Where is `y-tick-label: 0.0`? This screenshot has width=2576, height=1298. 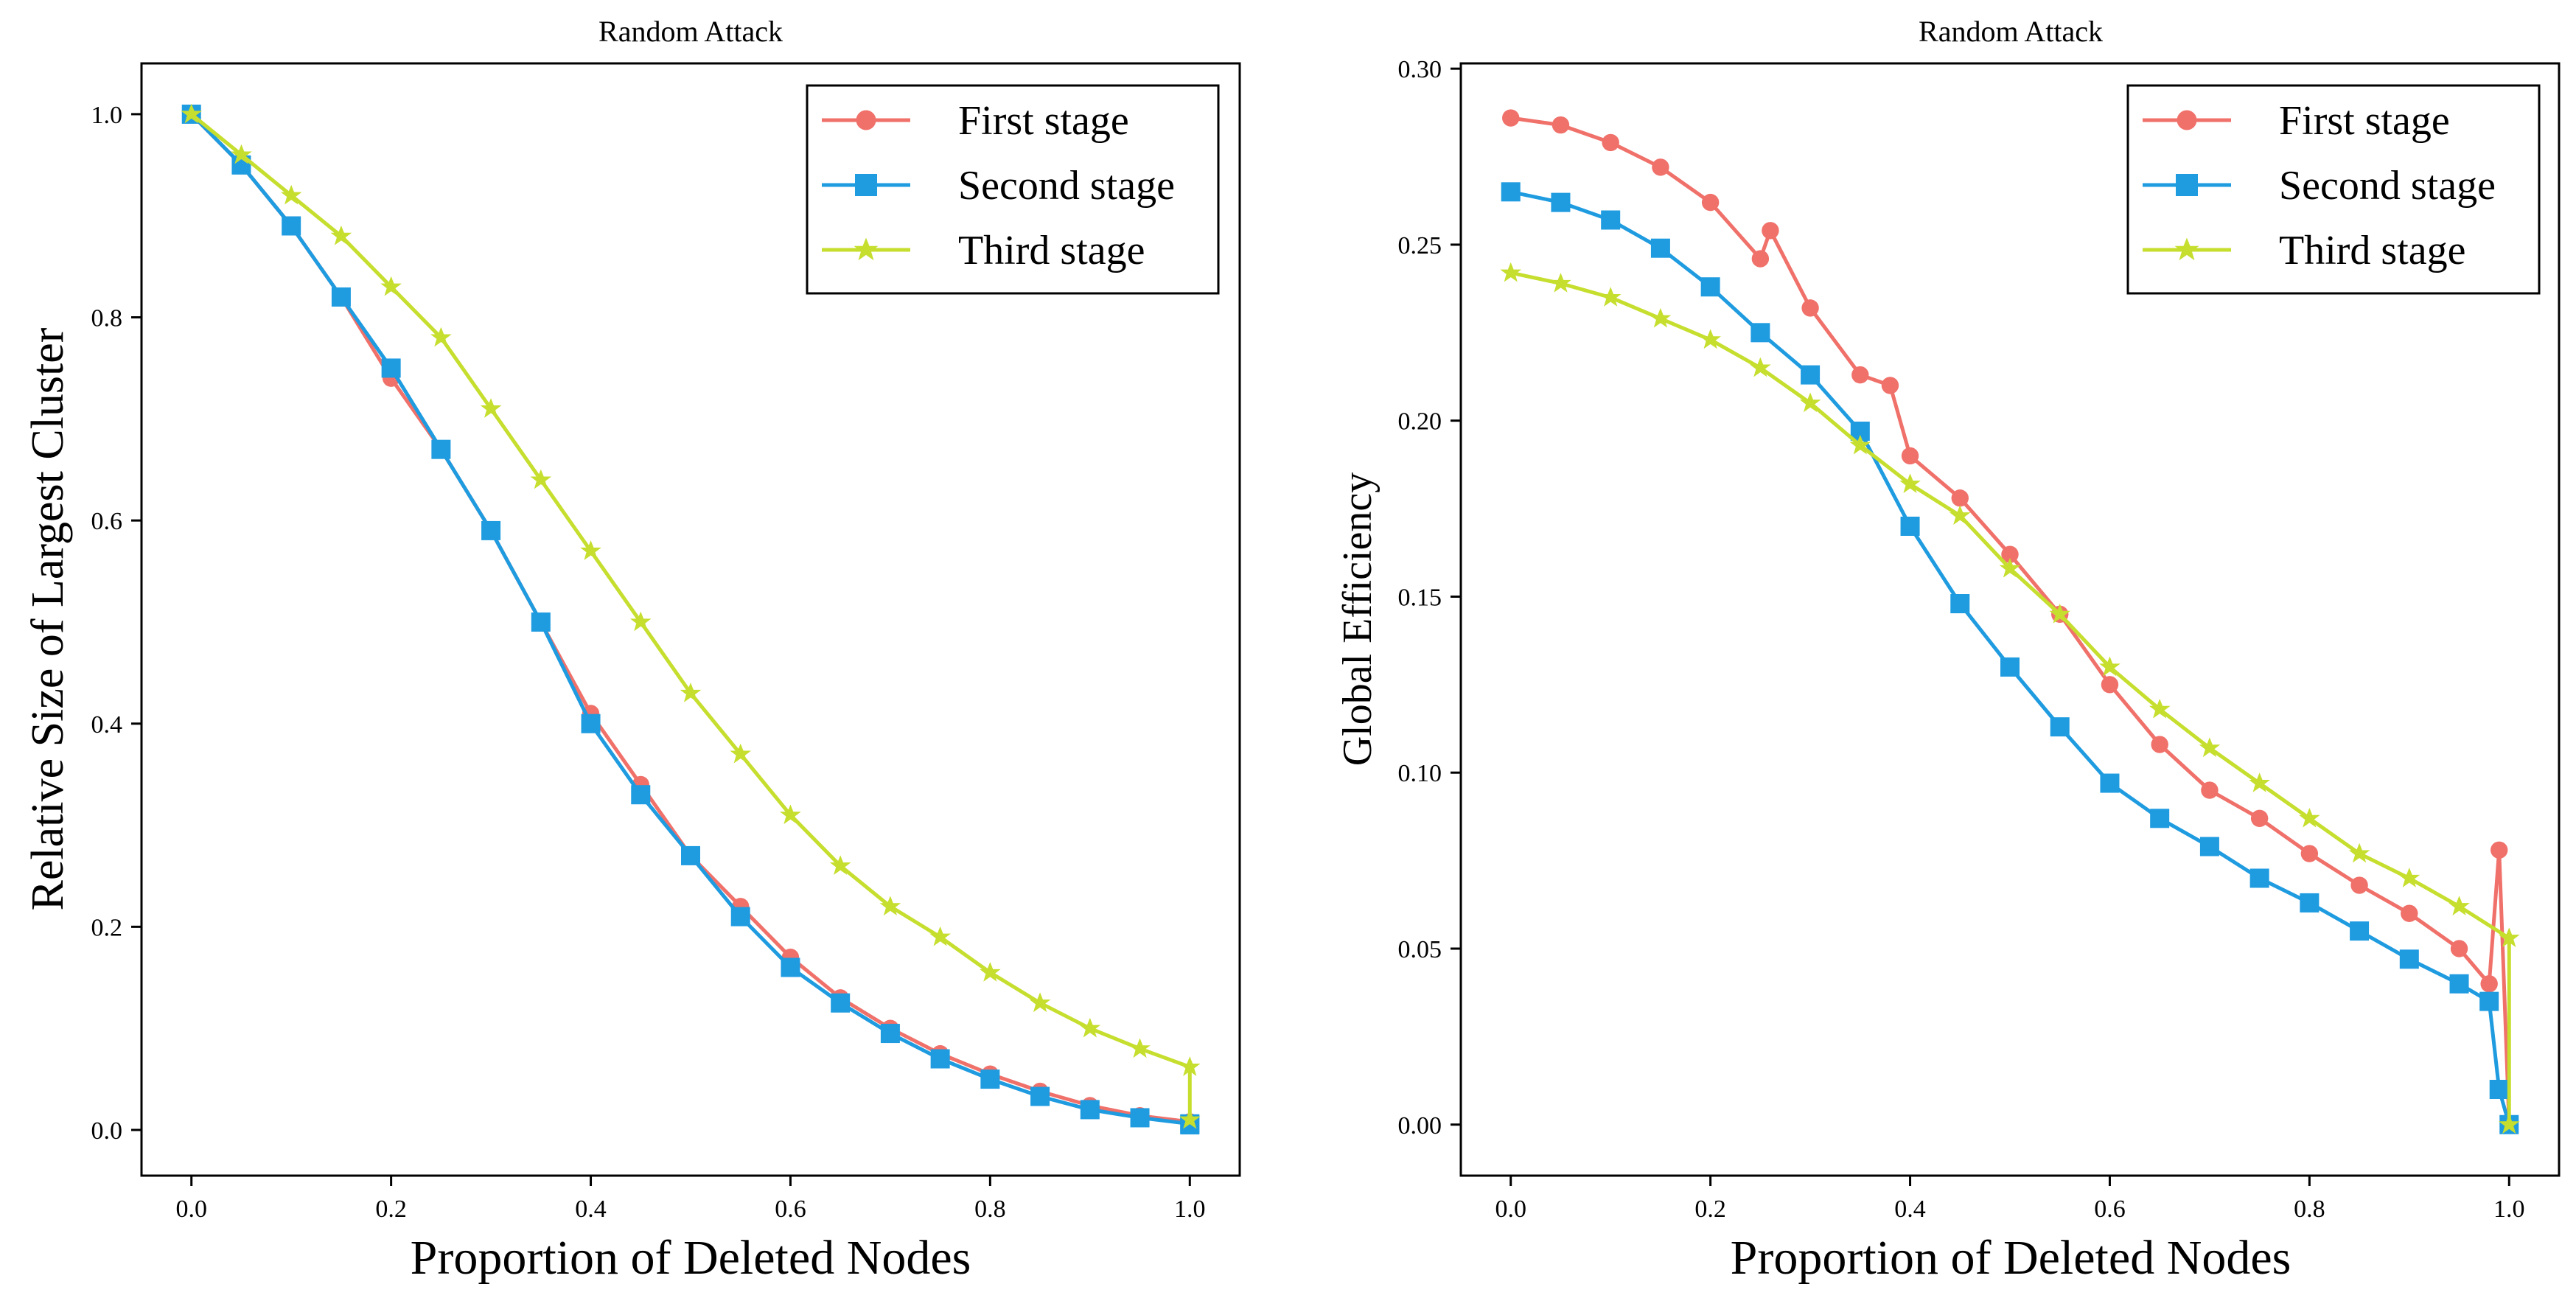
y-tick-label: 0.0 is located at coordinates (107, 1131).